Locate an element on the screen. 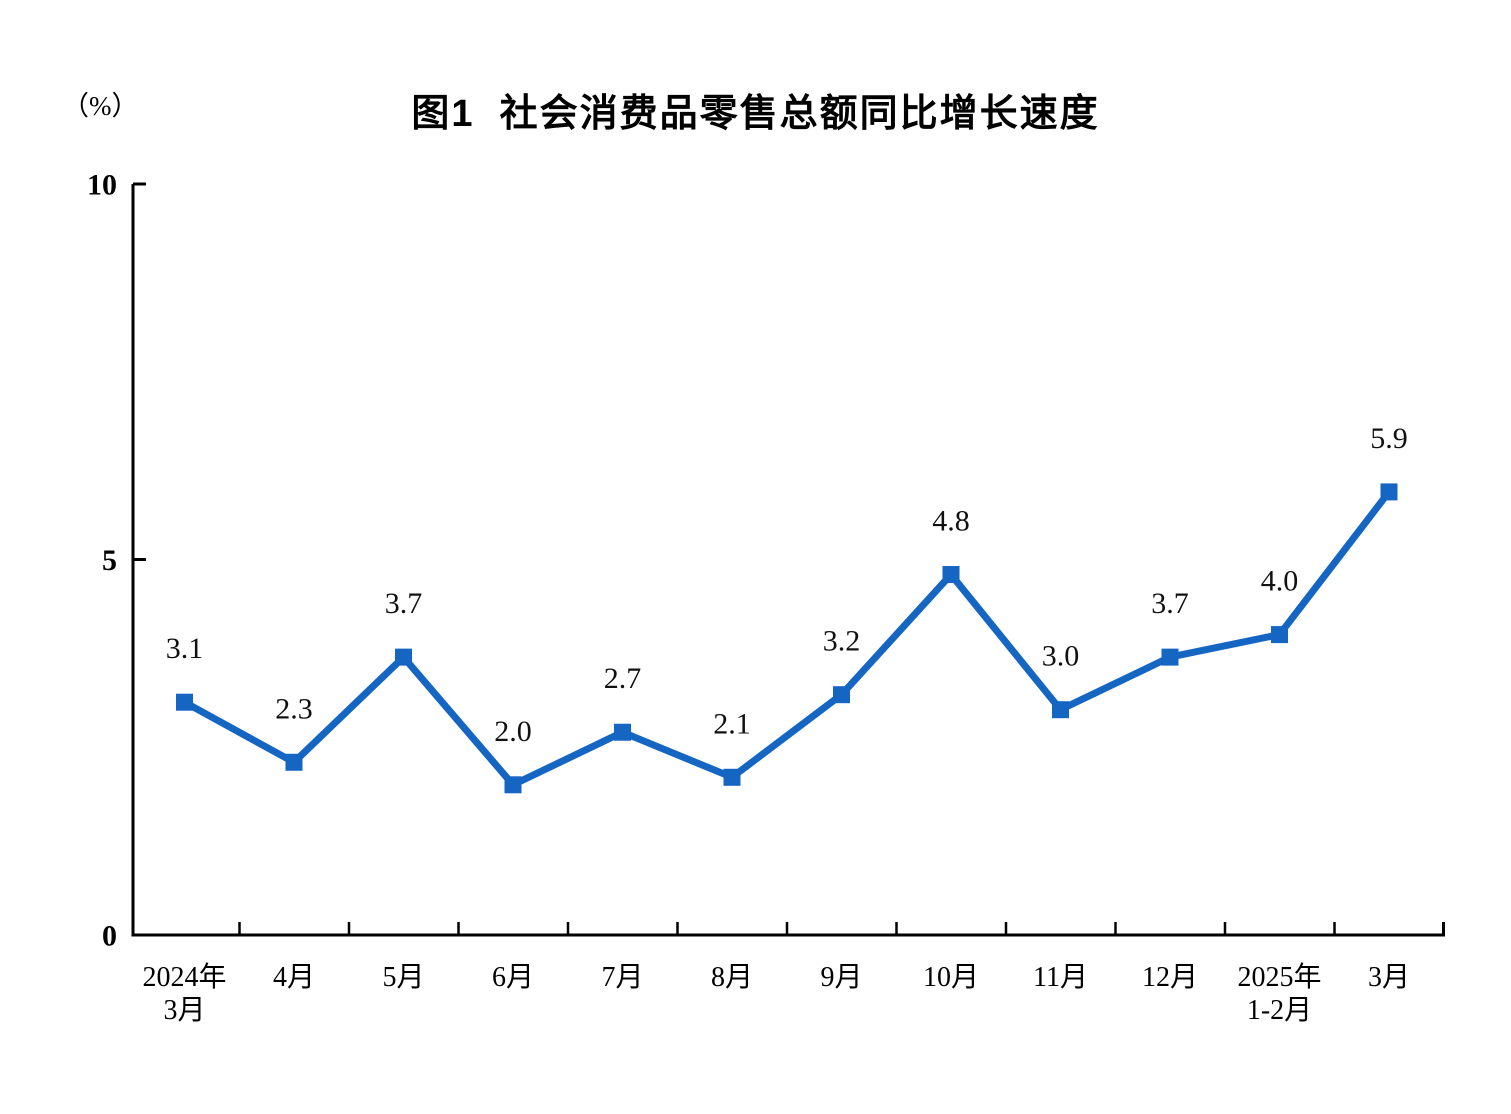 This screenshot has height=1114, width=1511. x-category-label: 2025年 is located at coordinates (1279, 977).